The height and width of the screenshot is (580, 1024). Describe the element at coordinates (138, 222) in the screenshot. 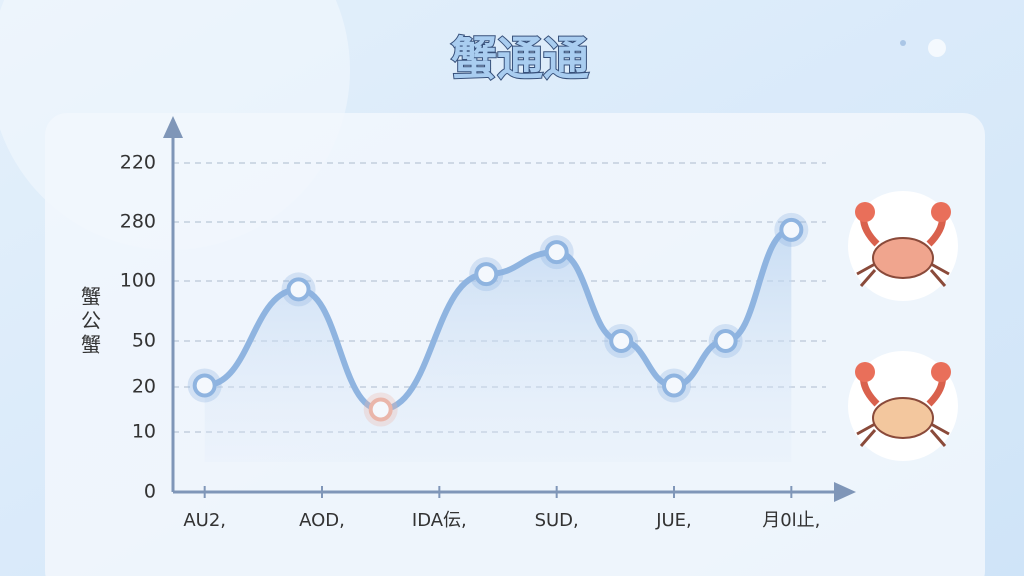

I see `y-tick-label: 280` at that location.